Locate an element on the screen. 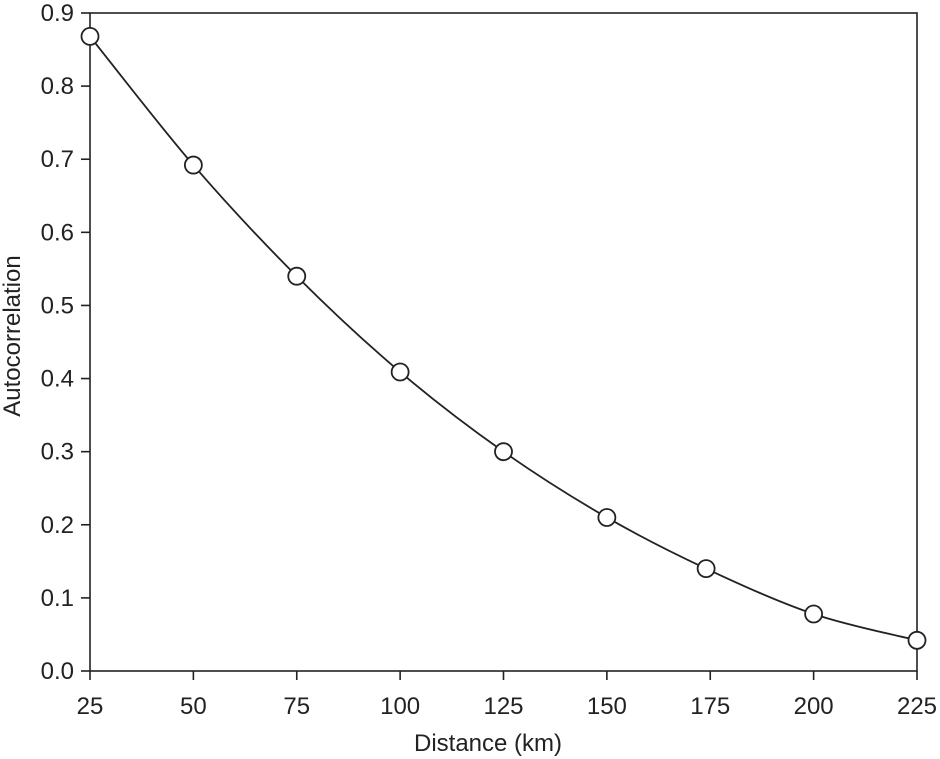 The height and width of the screenshot is (759, 940). x-tick-label: 175 is located at coordinates (710, 706).